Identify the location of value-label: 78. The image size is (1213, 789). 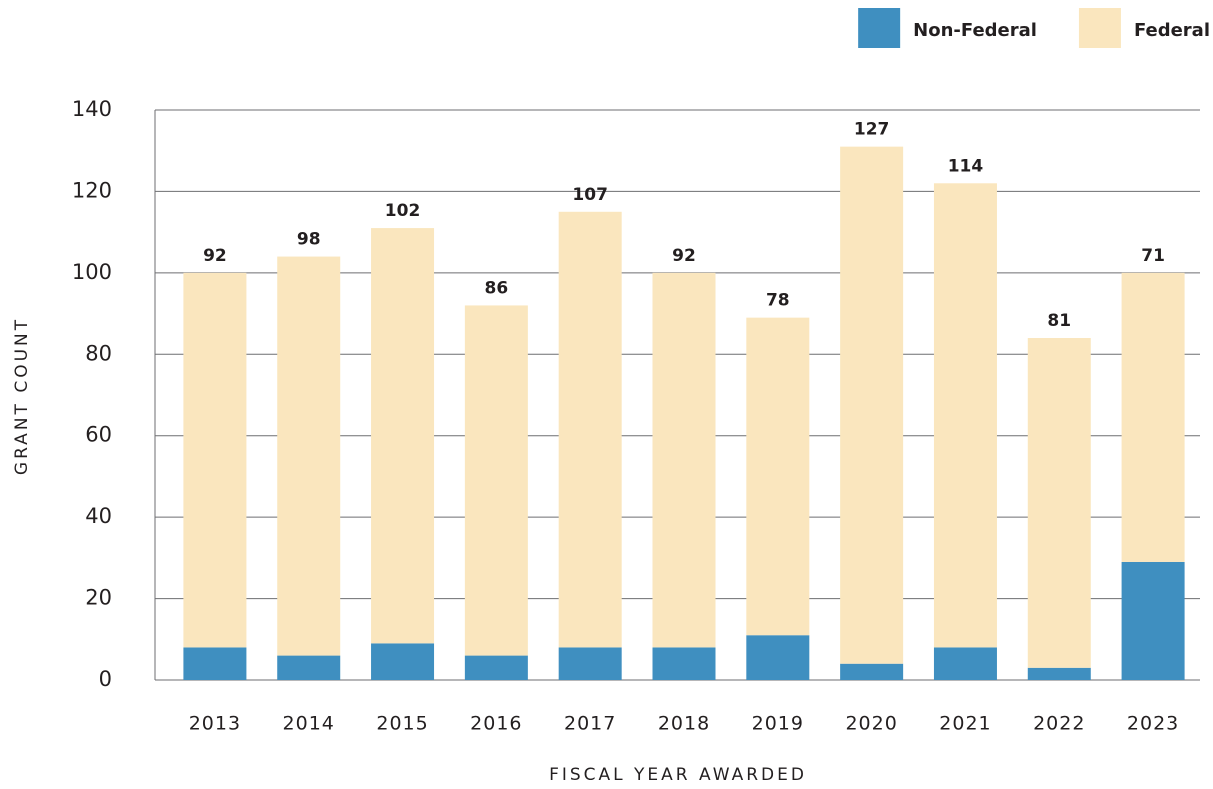
(778, 301).